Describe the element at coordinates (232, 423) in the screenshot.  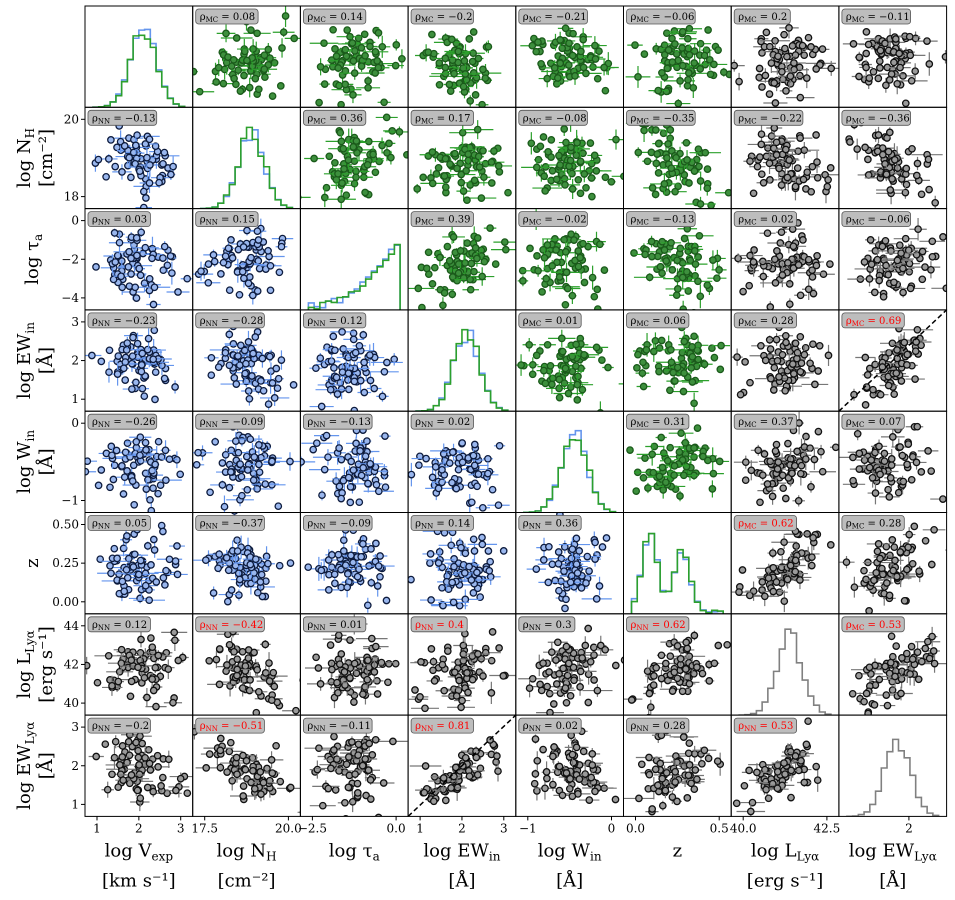
I see `correlation-value: ρNN = −0.09` at that location.